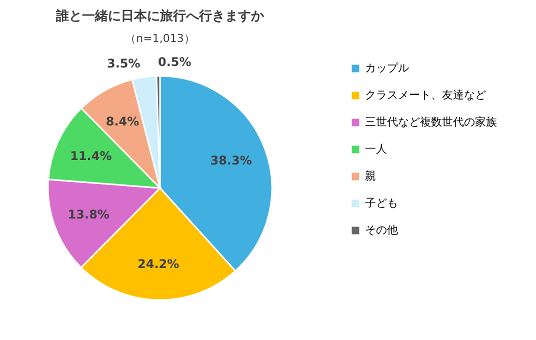 The width and height of the screenshot is (536, 340). Describe the element at coordinates (231, 161) in the screenshot. I see `data-label: 38.3%` at that location.